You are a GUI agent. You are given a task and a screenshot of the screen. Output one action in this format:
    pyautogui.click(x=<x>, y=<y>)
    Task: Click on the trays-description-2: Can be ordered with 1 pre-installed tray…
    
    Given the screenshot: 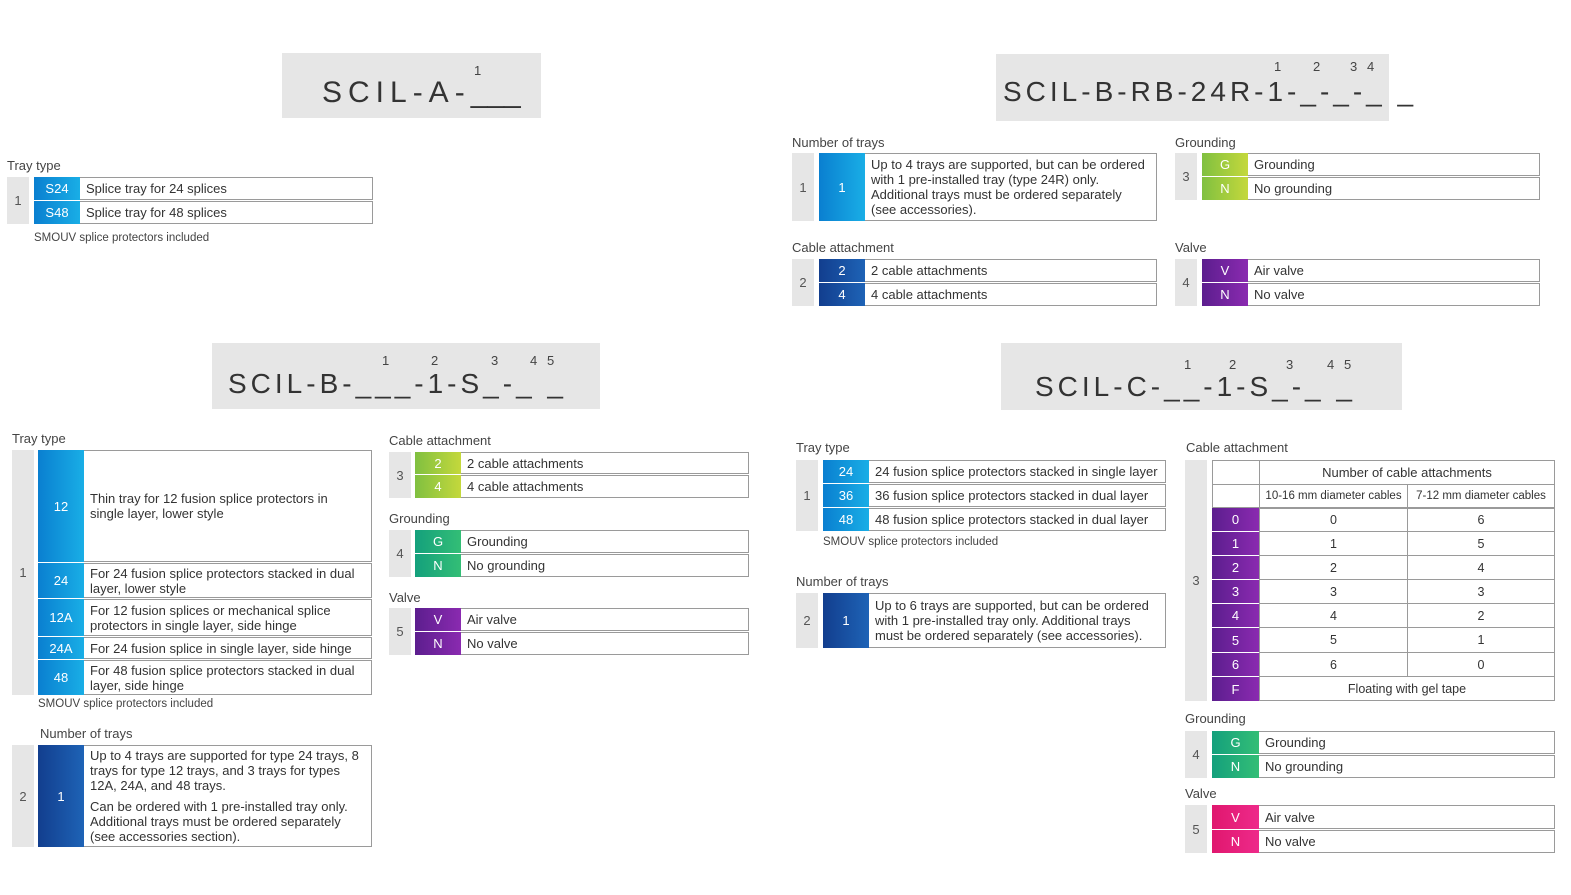 What is the action you would take?
    pyautogui.click(x=219, y=821)
    